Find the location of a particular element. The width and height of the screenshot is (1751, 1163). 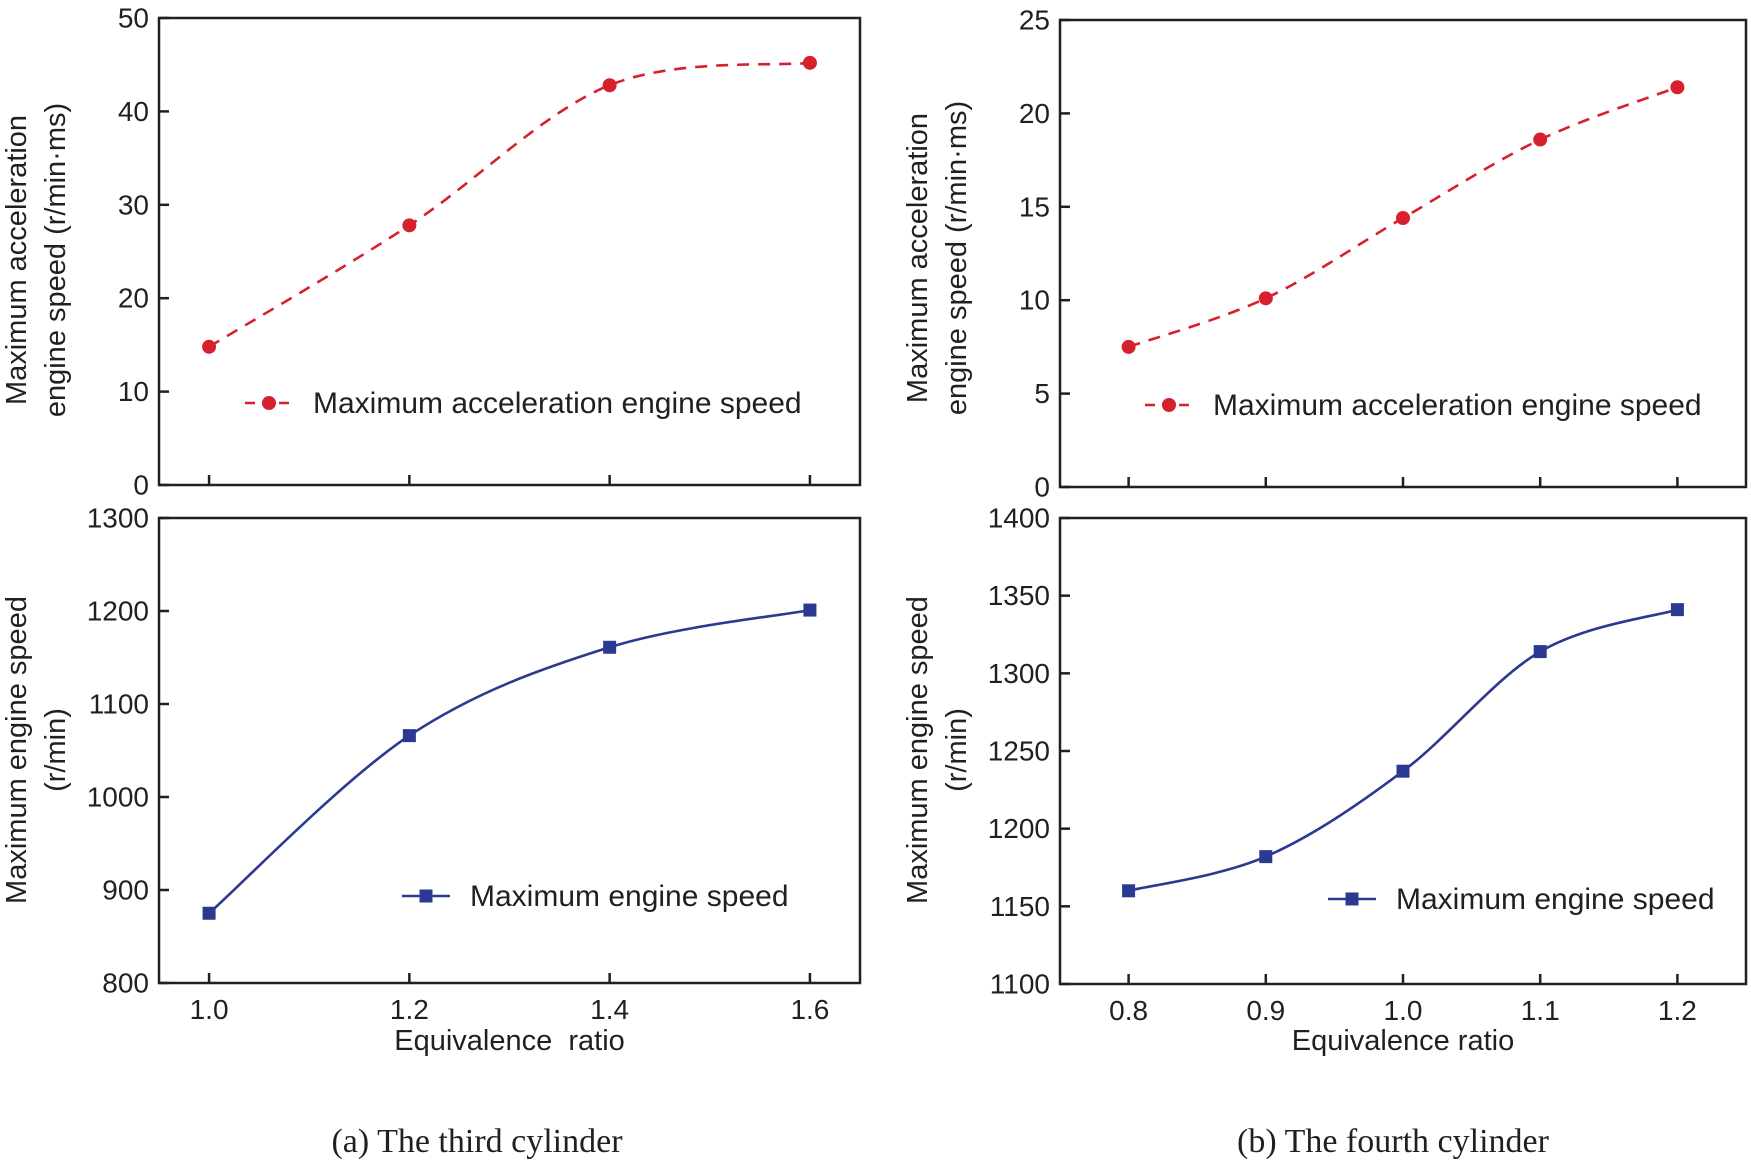

panel-b-top-ytick-label: 5 is located at coordinates (1042, 393).